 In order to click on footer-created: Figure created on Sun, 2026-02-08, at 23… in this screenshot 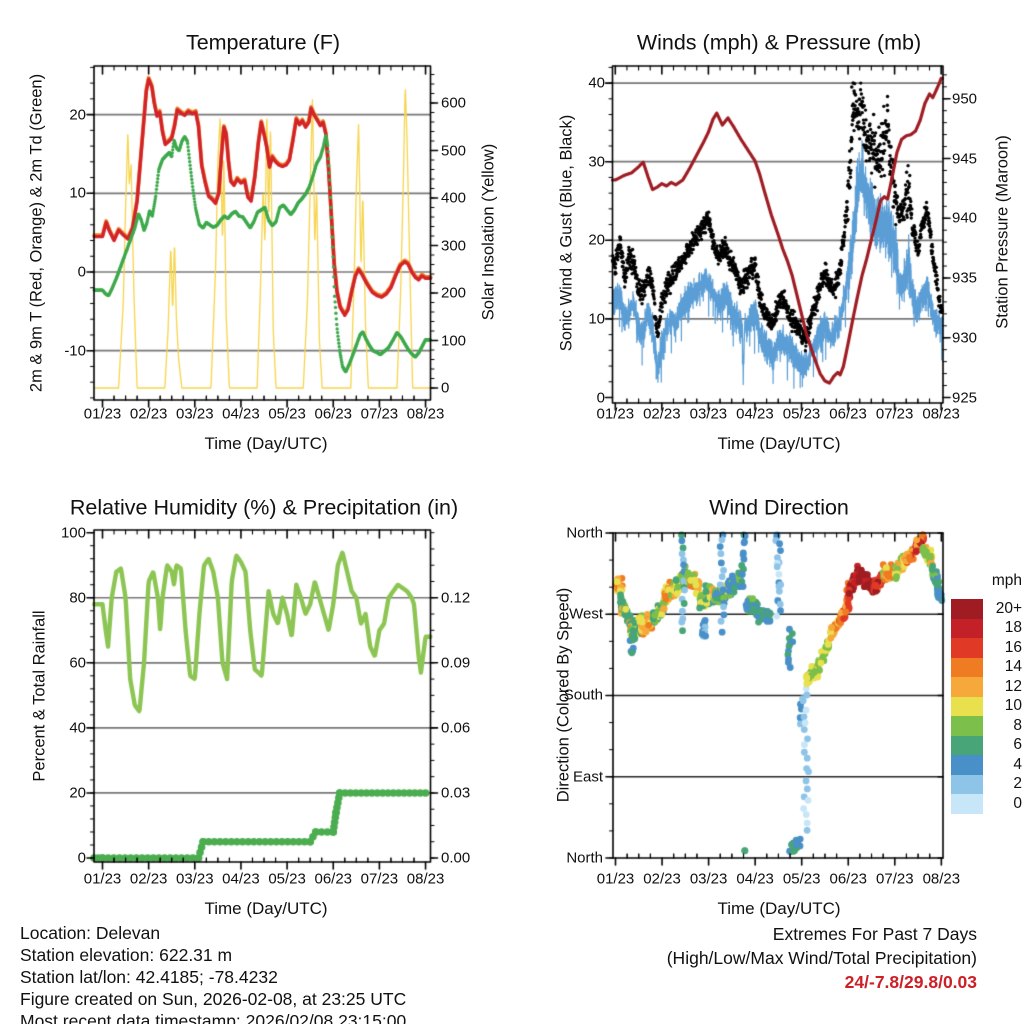, I will do `click(213, 999)`.